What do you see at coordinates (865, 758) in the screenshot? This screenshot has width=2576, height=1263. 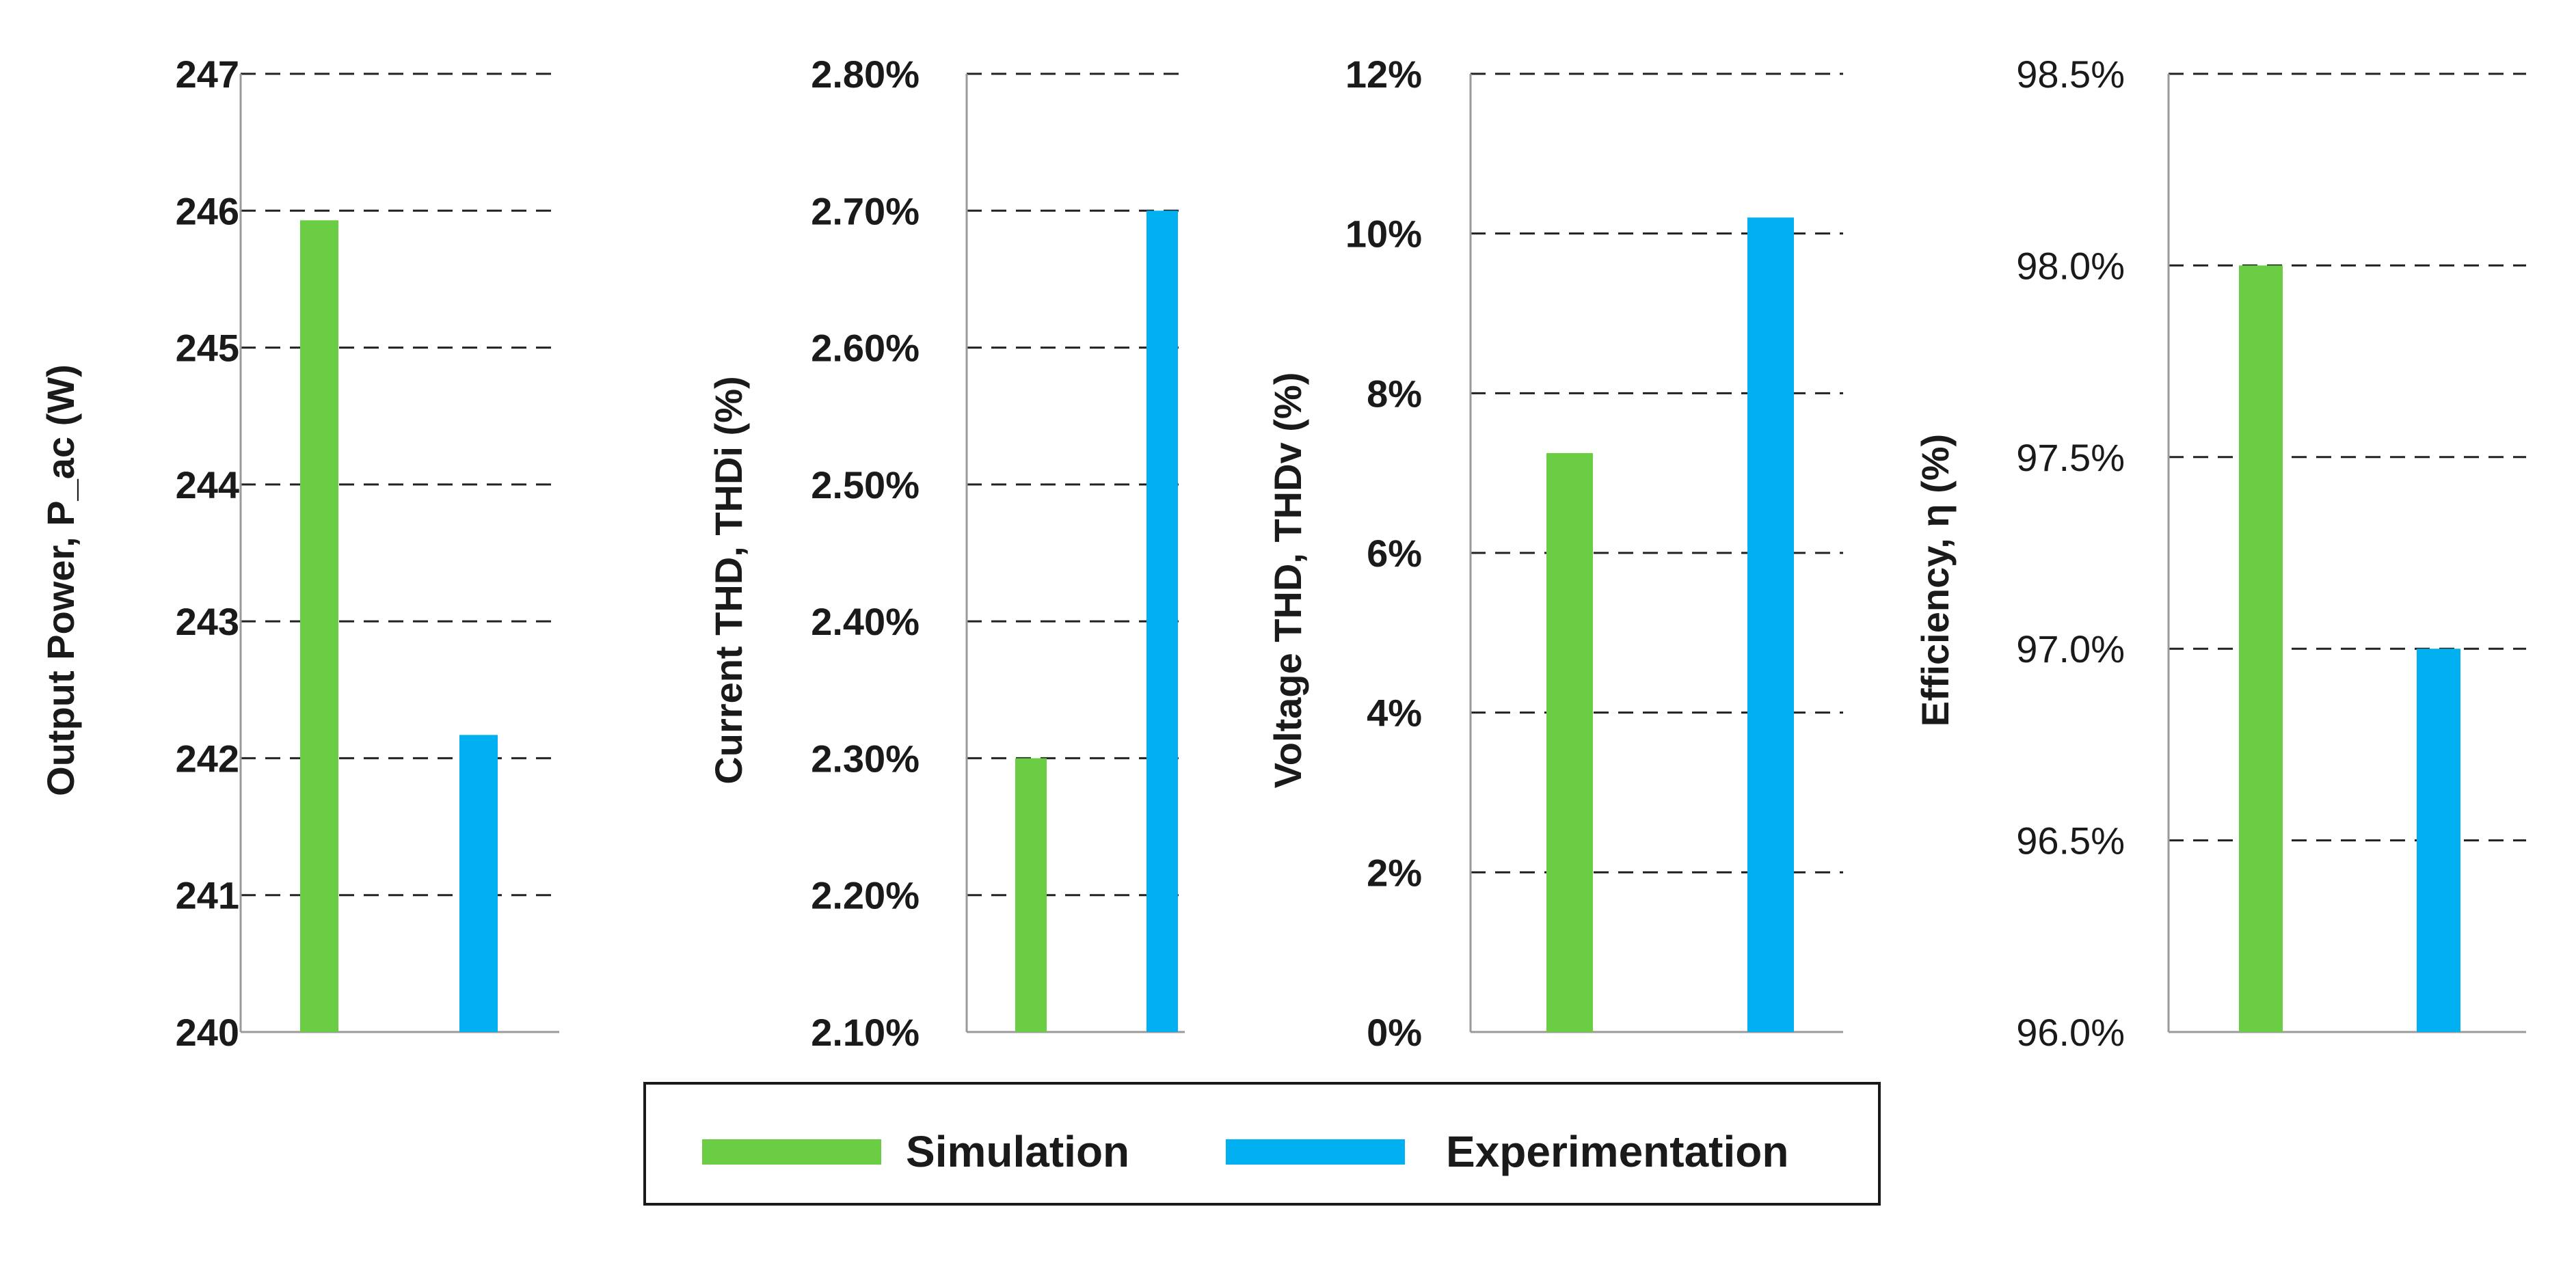 I see `y-tick-label: 2.30%` at bounding box center [865, 758].